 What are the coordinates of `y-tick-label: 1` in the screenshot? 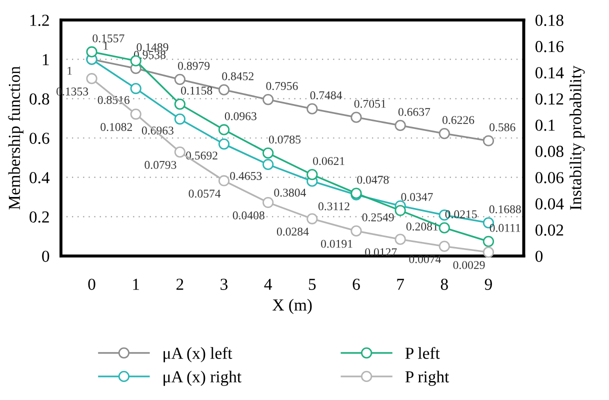 It's located at (45, 60).